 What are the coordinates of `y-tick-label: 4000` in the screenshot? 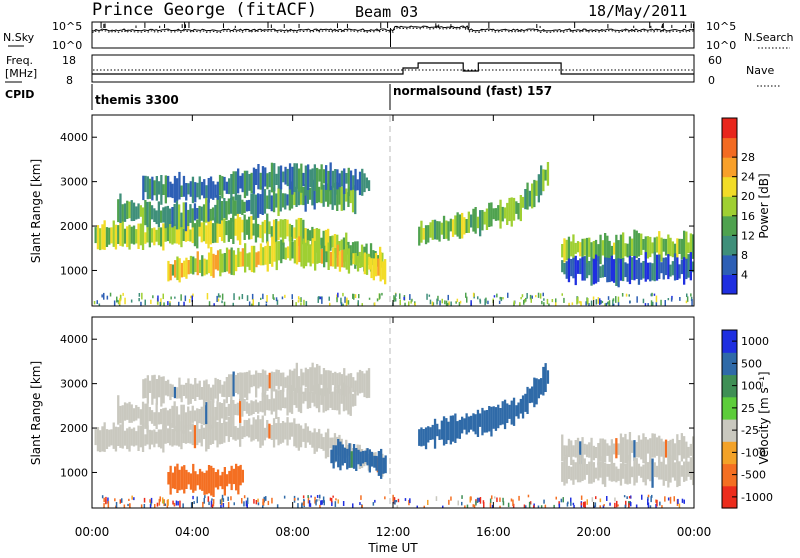 It's located at (74, 339).